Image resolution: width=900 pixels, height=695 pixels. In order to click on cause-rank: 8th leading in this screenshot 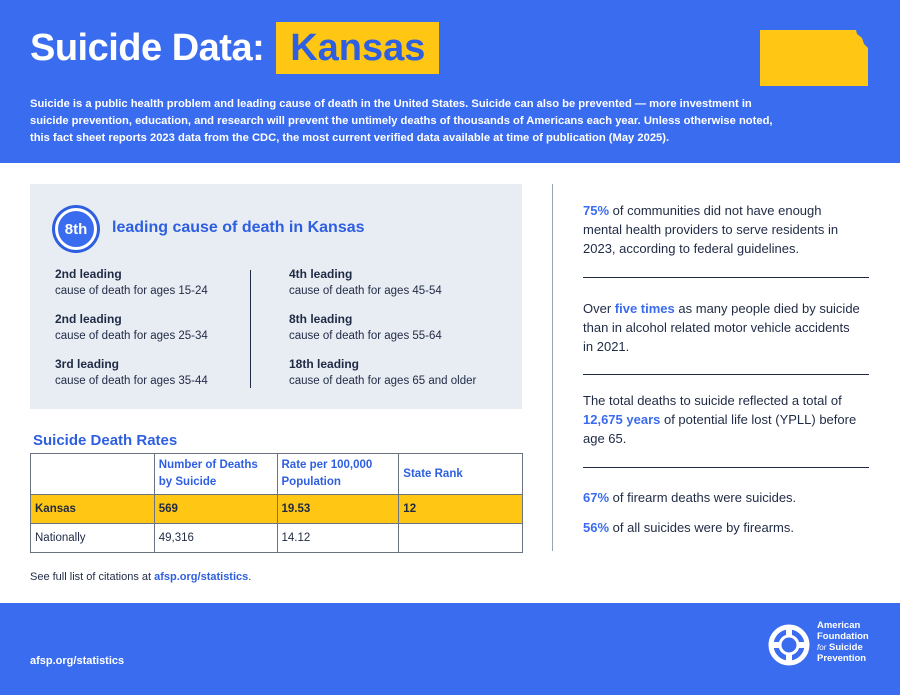, I will do `click(321, 319)`.